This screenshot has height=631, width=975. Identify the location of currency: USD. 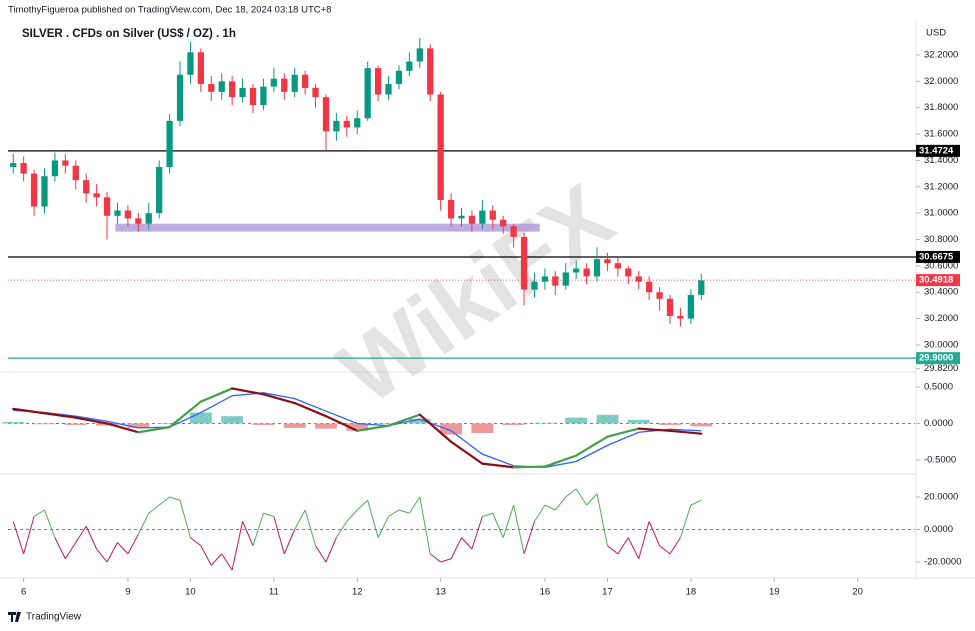
(936, 33).